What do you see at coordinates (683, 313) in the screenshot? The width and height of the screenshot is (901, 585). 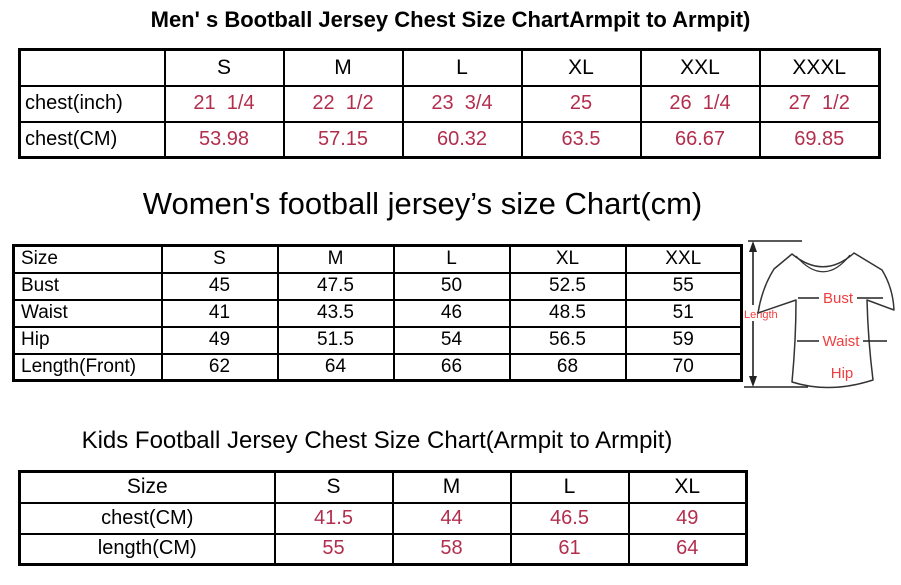 I see `value-cell: 51` at bounding box center [683, 313].